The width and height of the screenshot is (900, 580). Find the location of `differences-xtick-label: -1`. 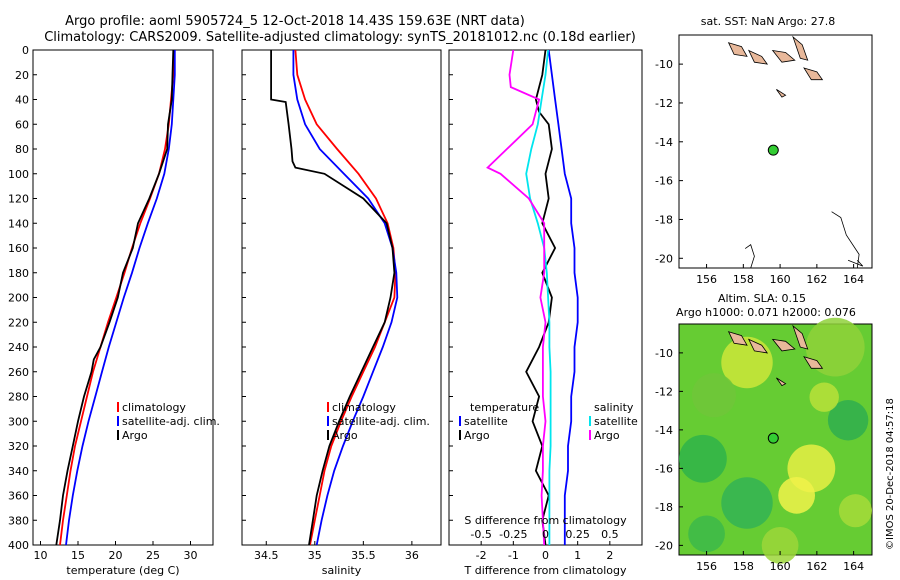

differences-xtick-label: -1 is located at coordinates (513, 555).